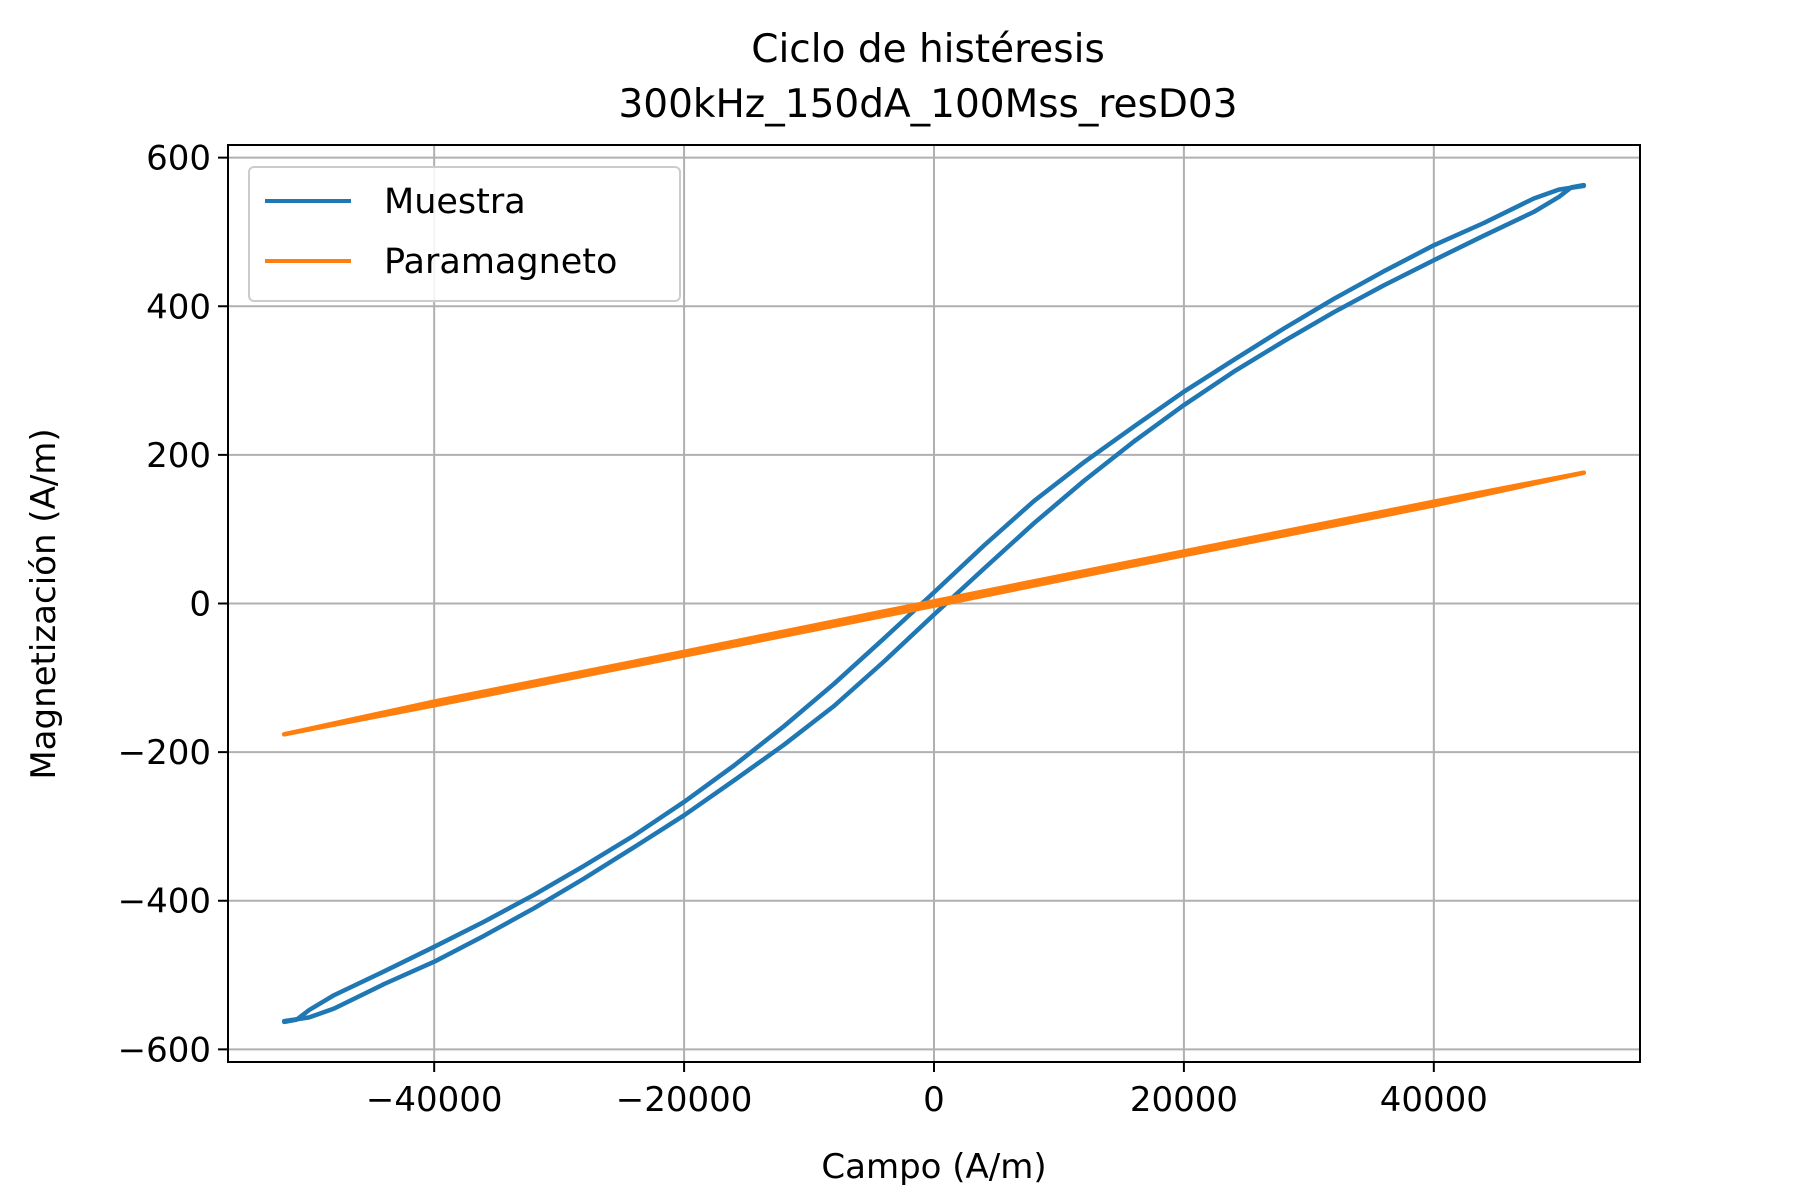  I want to click on x-tick-label: 0, so click(934, 1100).